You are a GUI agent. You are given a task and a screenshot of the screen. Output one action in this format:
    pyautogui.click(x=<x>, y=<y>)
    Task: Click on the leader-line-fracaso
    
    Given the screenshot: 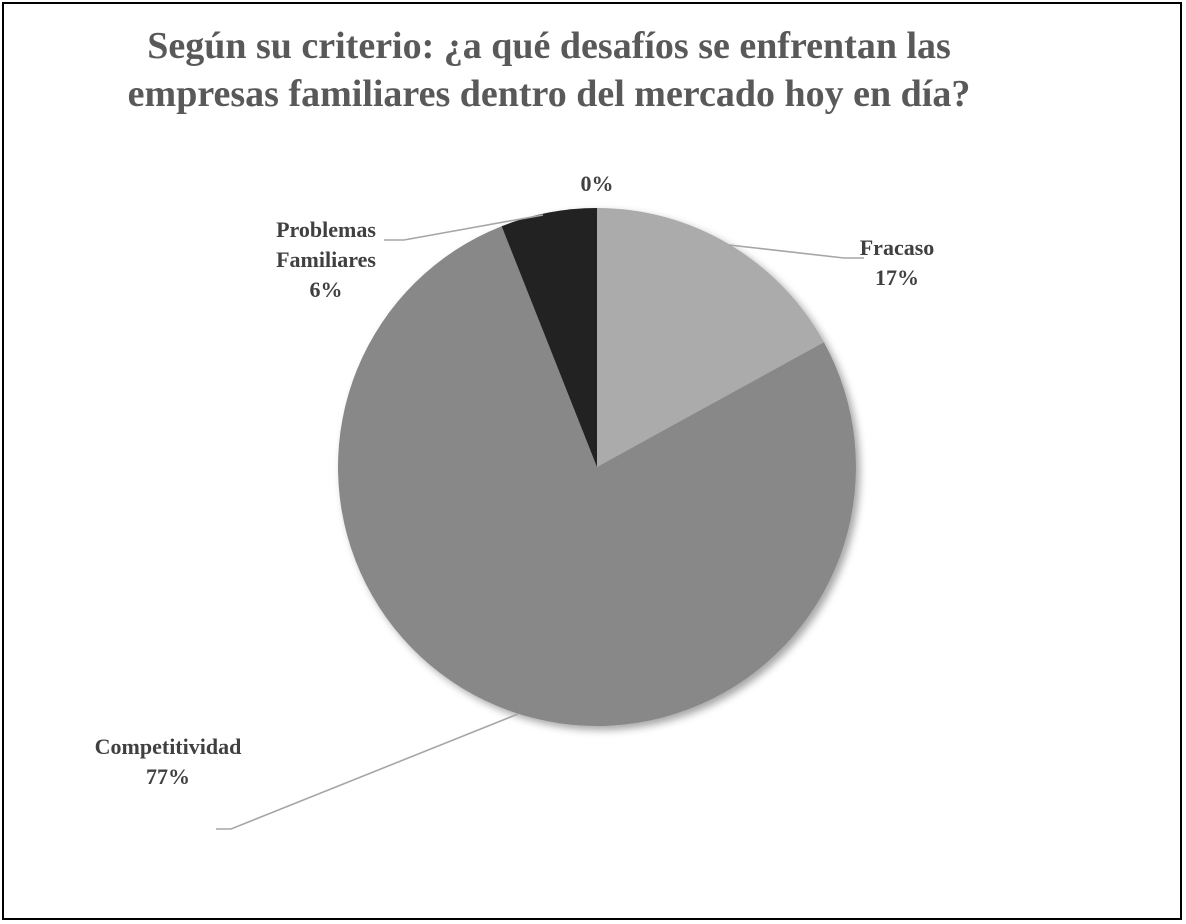 What is the action you would take?
    pyautogui.click(x=796, y=251)
    